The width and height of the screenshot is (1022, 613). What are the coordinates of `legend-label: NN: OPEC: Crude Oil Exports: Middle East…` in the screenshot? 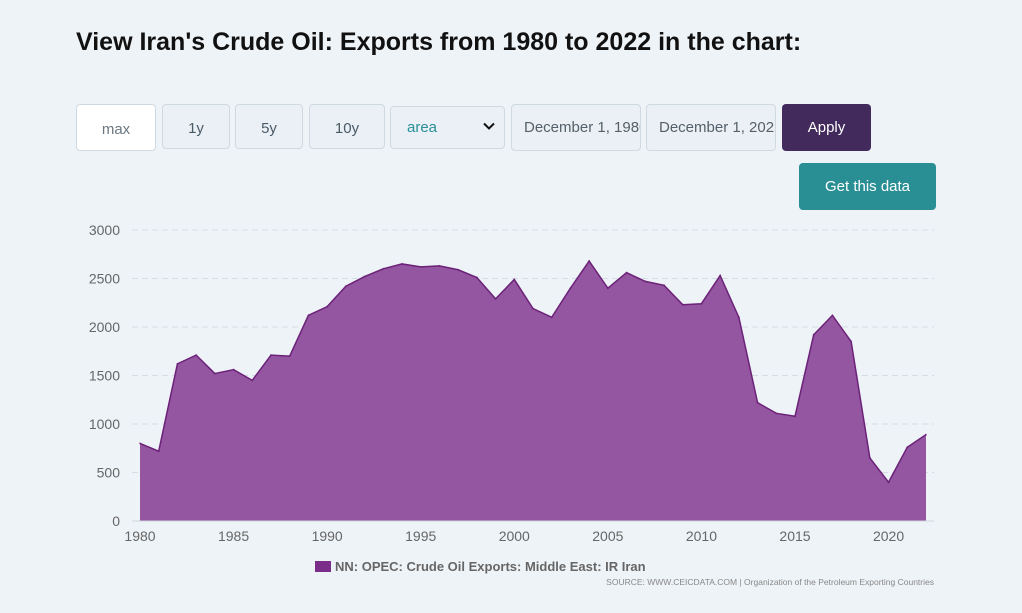 It's located at (490, 566).